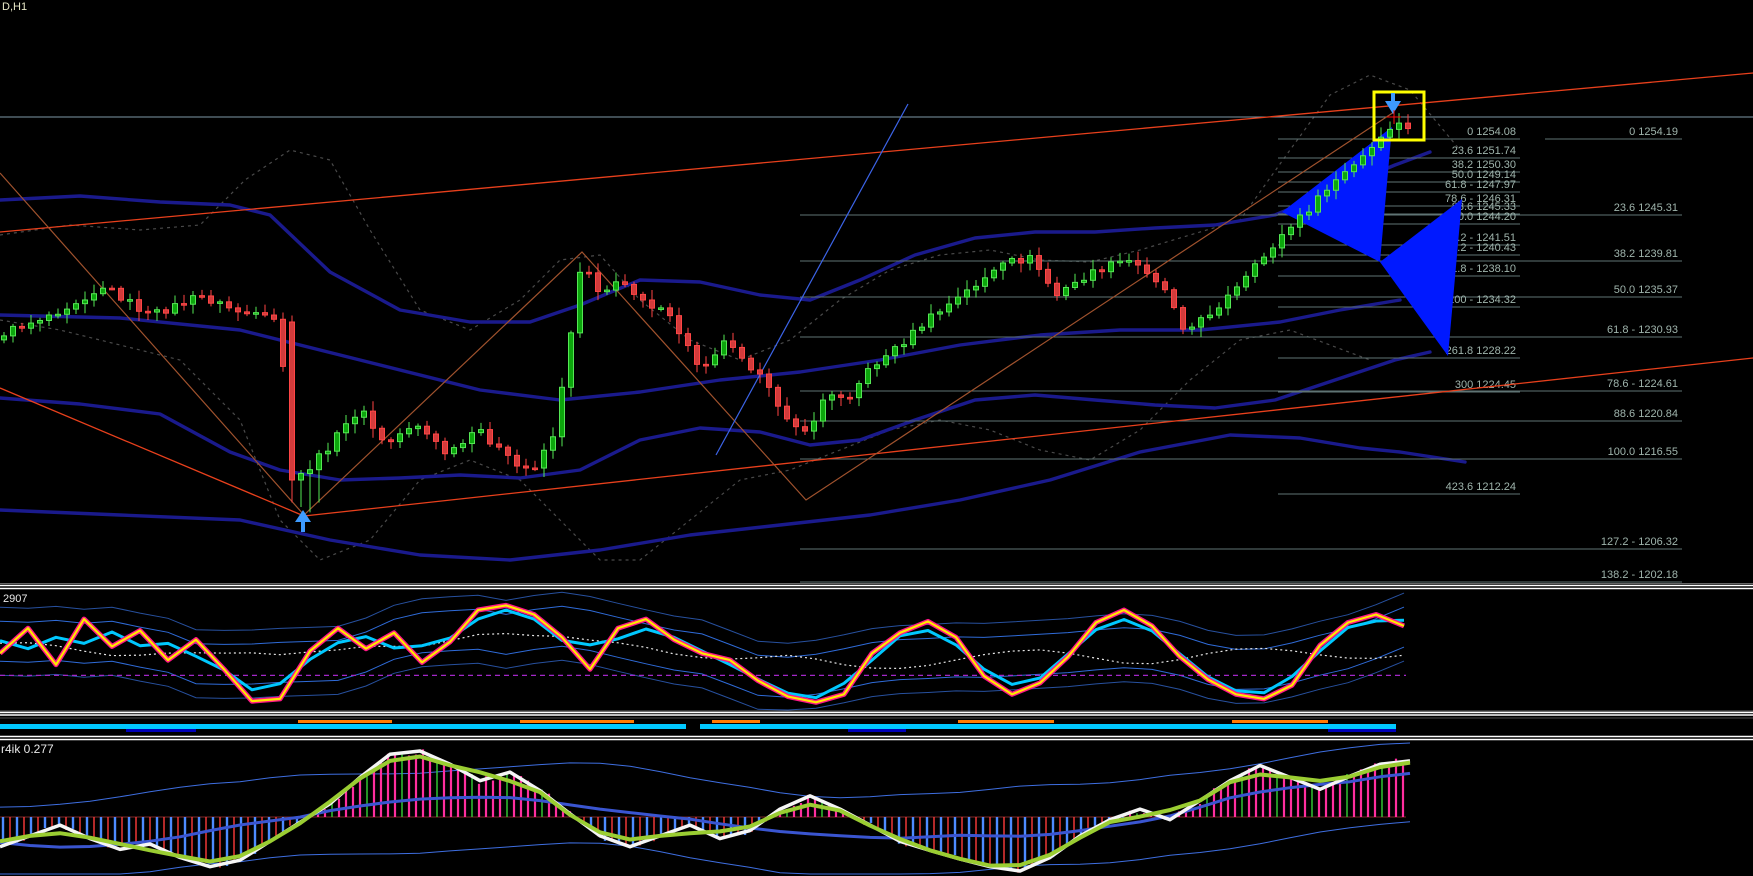  I want to click on oscillator2-panel, so click(705, 808).